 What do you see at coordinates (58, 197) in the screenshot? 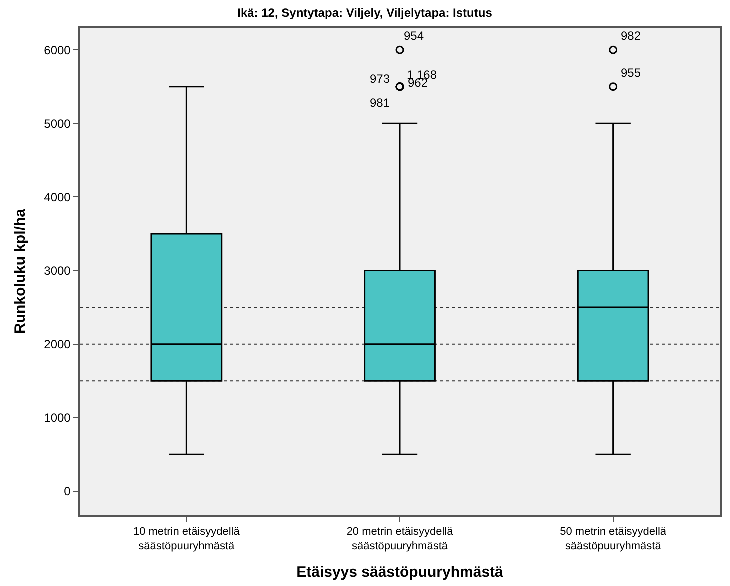
I see `y-tick-label: 4000` at bounding box center [58, 197].